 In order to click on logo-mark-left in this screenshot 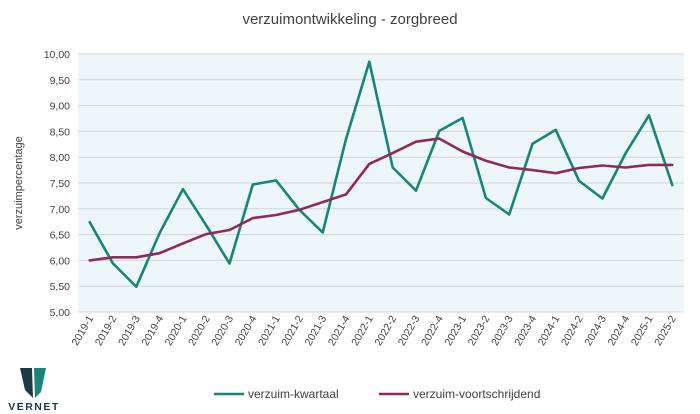, I will do `click(26, 383)`.